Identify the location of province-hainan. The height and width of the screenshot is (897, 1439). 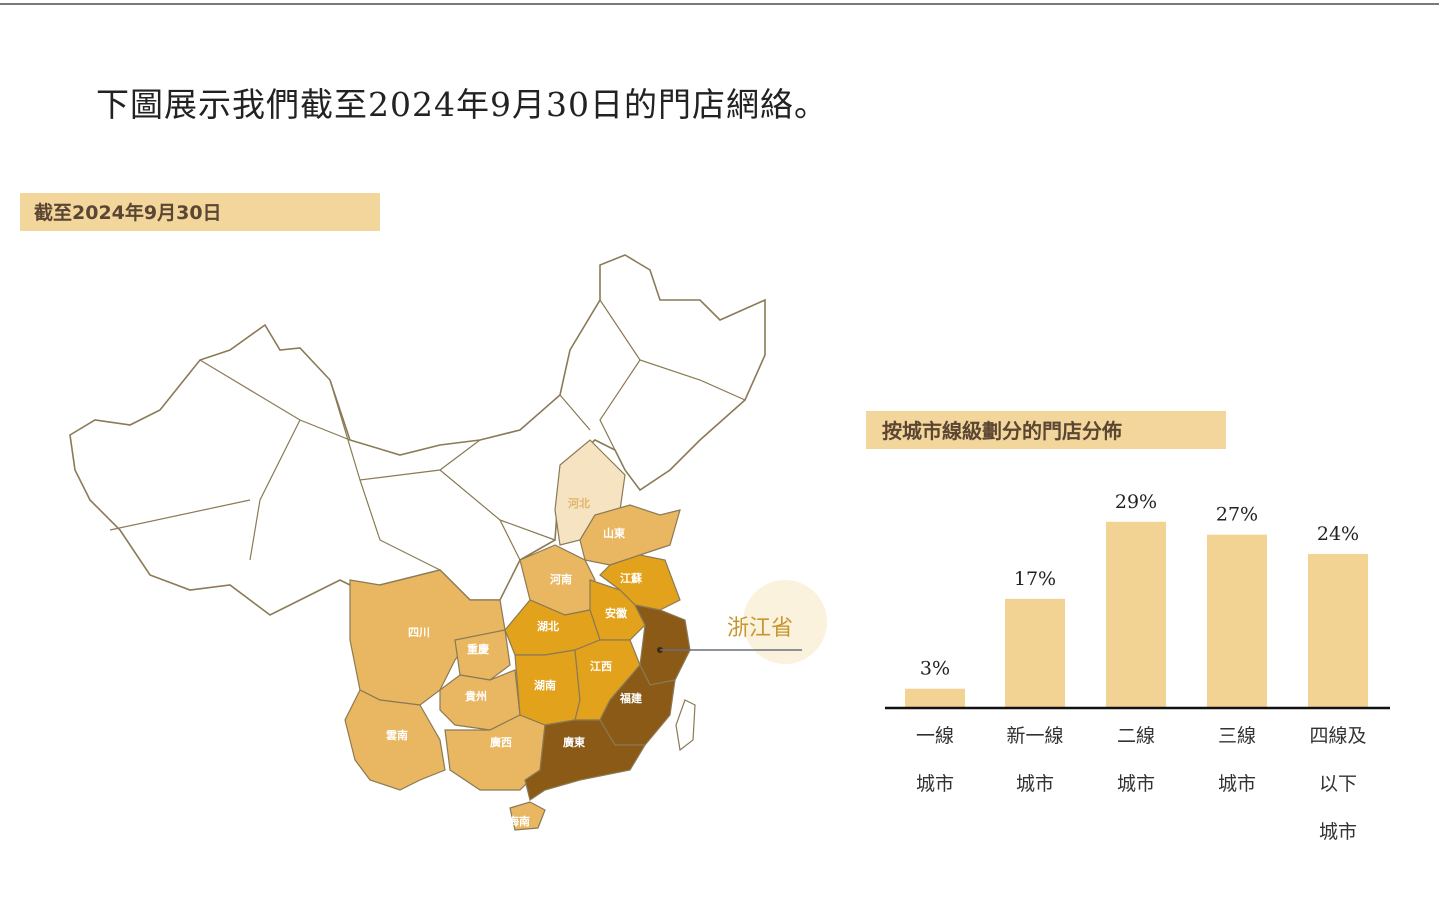
(527, 816).